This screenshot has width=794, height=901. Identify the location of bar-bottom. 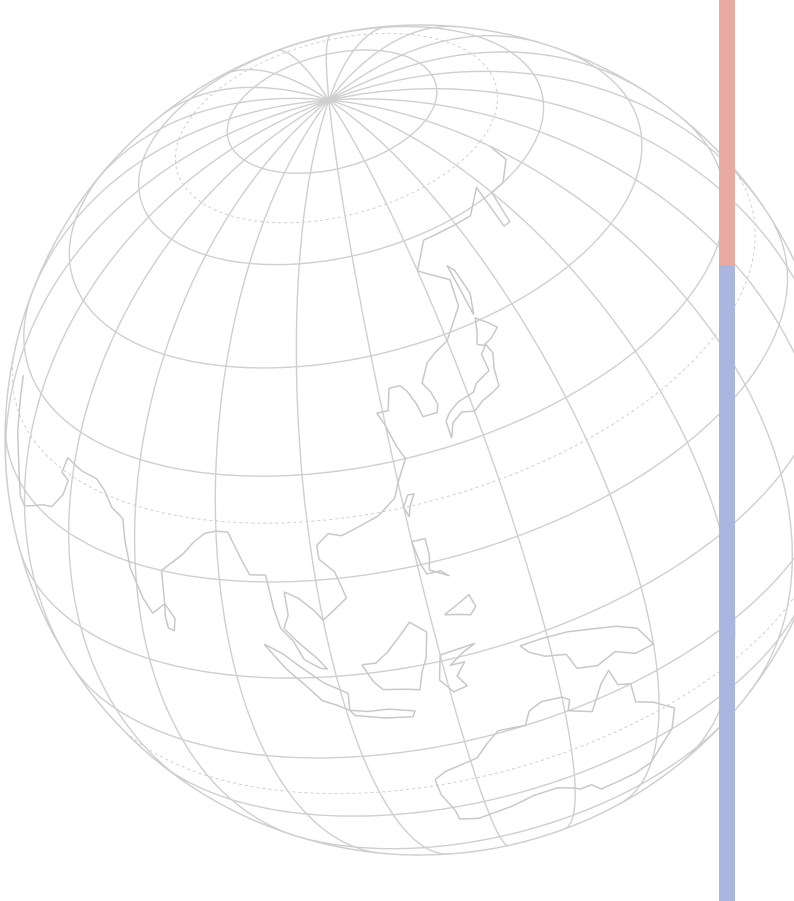
(727, 583).